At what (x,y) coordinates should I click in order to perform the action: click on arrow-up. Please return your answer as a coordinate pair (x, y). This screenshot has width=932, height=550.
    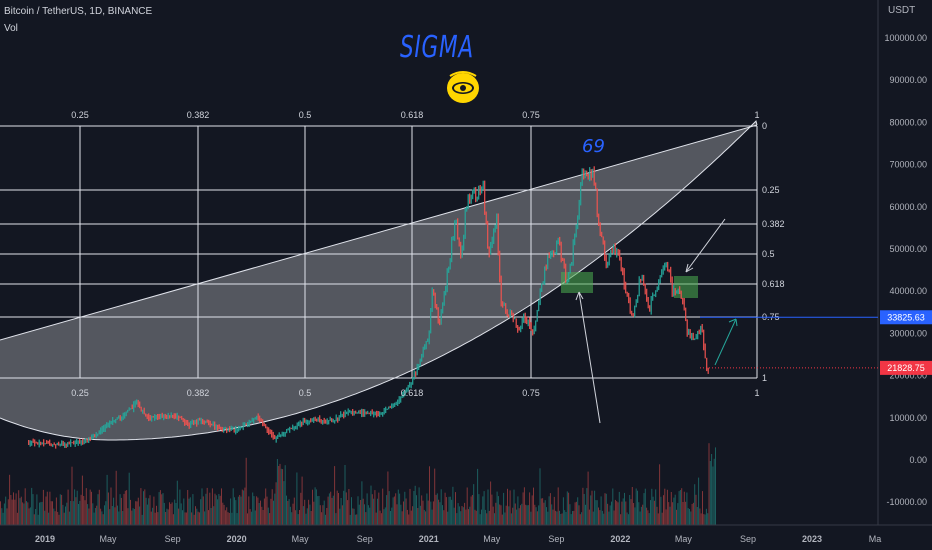
    Looking at the image, I should click on (589, 357).